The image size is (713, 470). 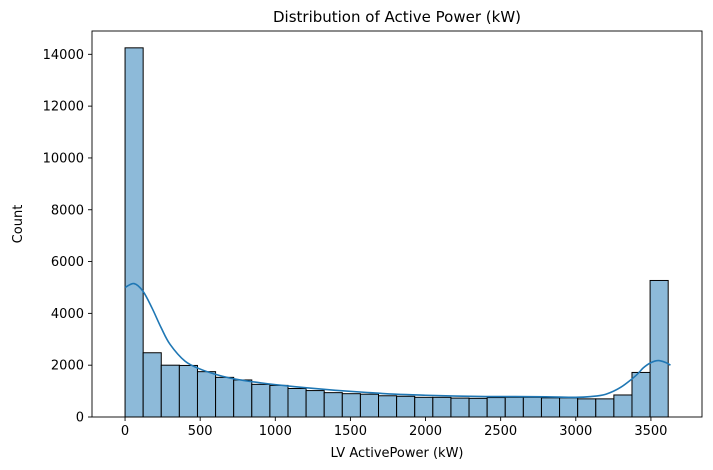 What do you see at coordinates (67, 210) in the screenshot?
I see `y-tick-label: 8000` at bounding box center [67, 210].